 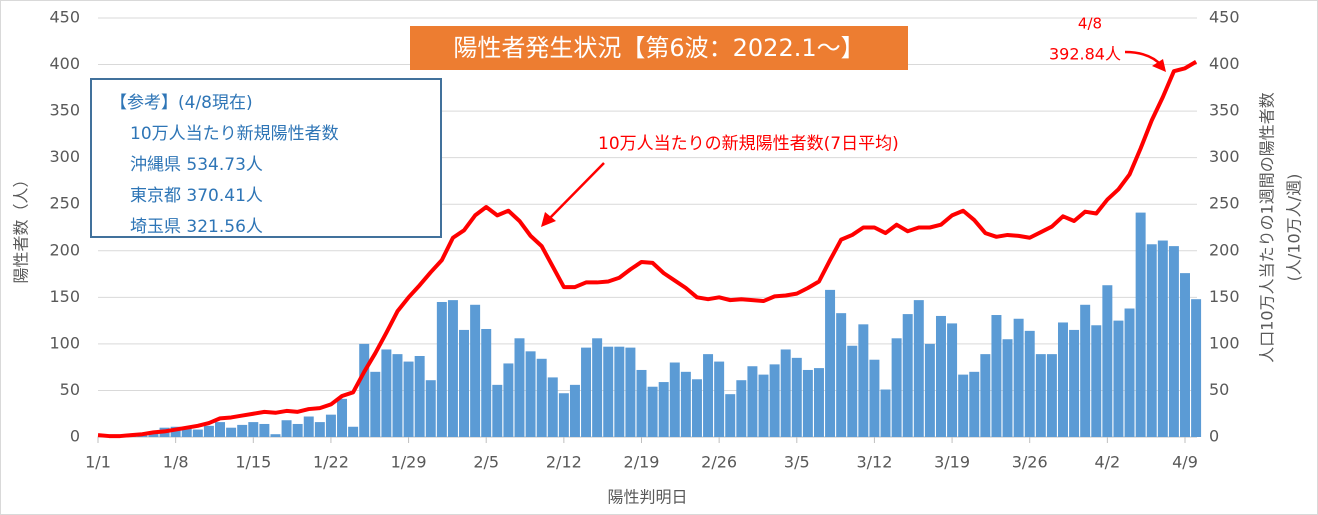 I want to click on x-axis-title: 陽性判明日, so click(x=647, y=497).